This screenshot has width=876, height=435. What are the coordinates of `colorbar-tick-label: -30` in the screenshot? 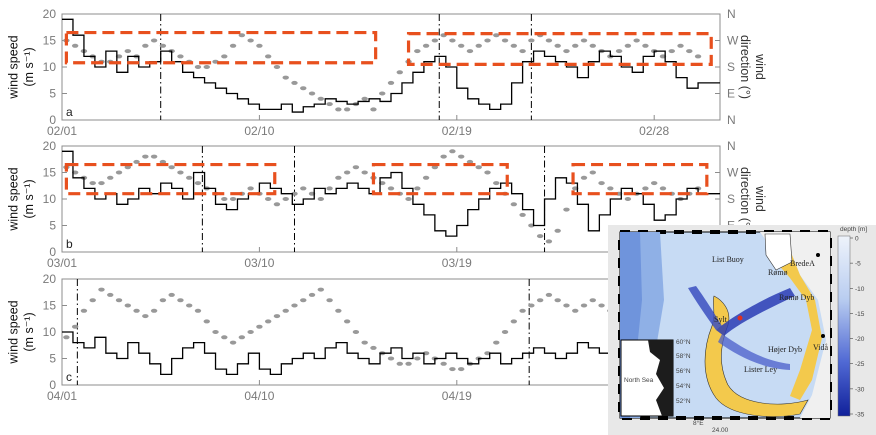 It's located at (860, 389).